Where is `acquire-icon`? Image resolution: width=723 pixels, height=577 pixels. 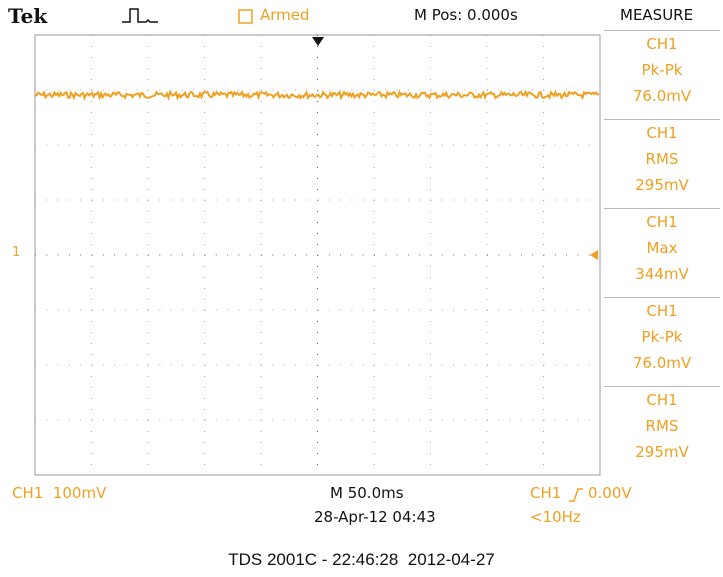 acquire-icon is located at coordinates (140, 15).